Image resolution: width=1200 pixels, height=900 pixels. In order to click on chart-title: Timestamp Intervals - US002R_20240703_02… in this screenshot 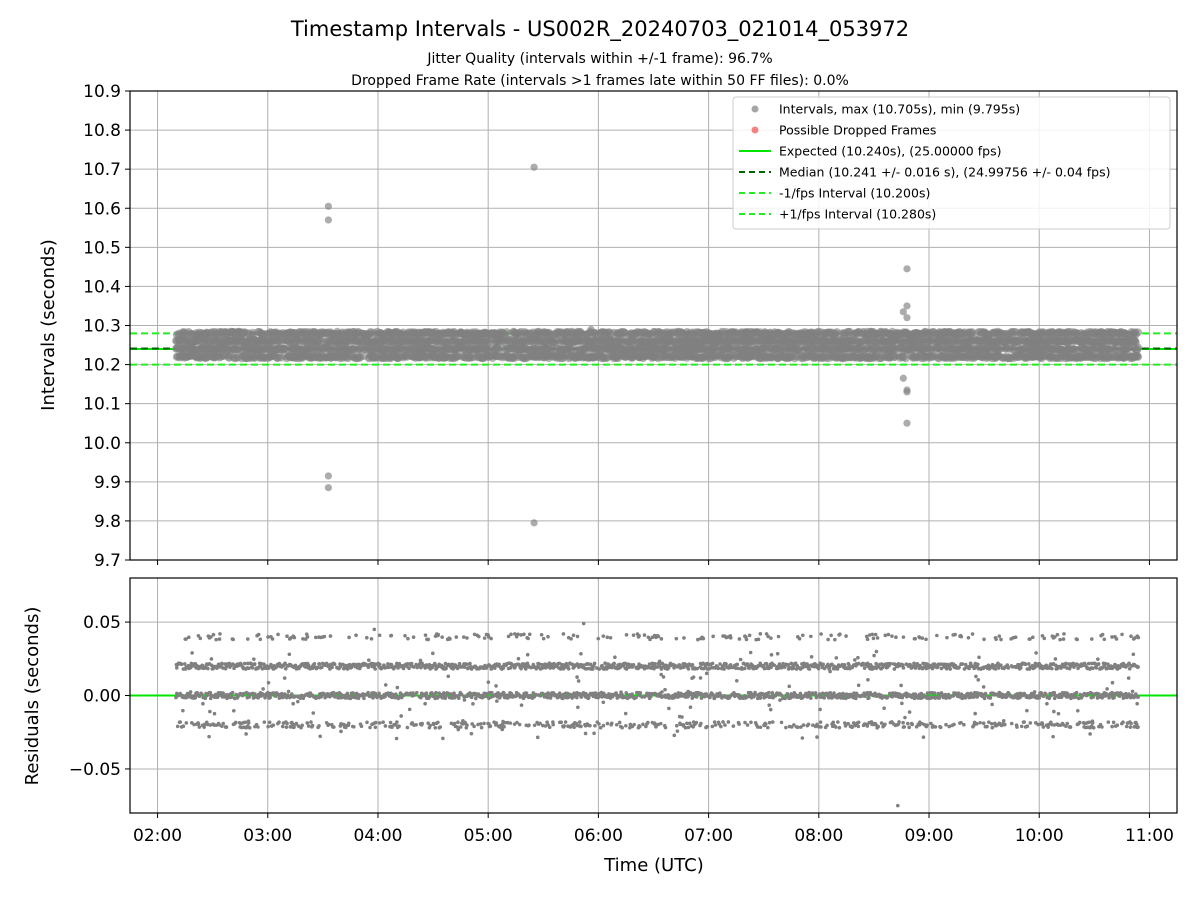, I will do `click(599, 29)`.